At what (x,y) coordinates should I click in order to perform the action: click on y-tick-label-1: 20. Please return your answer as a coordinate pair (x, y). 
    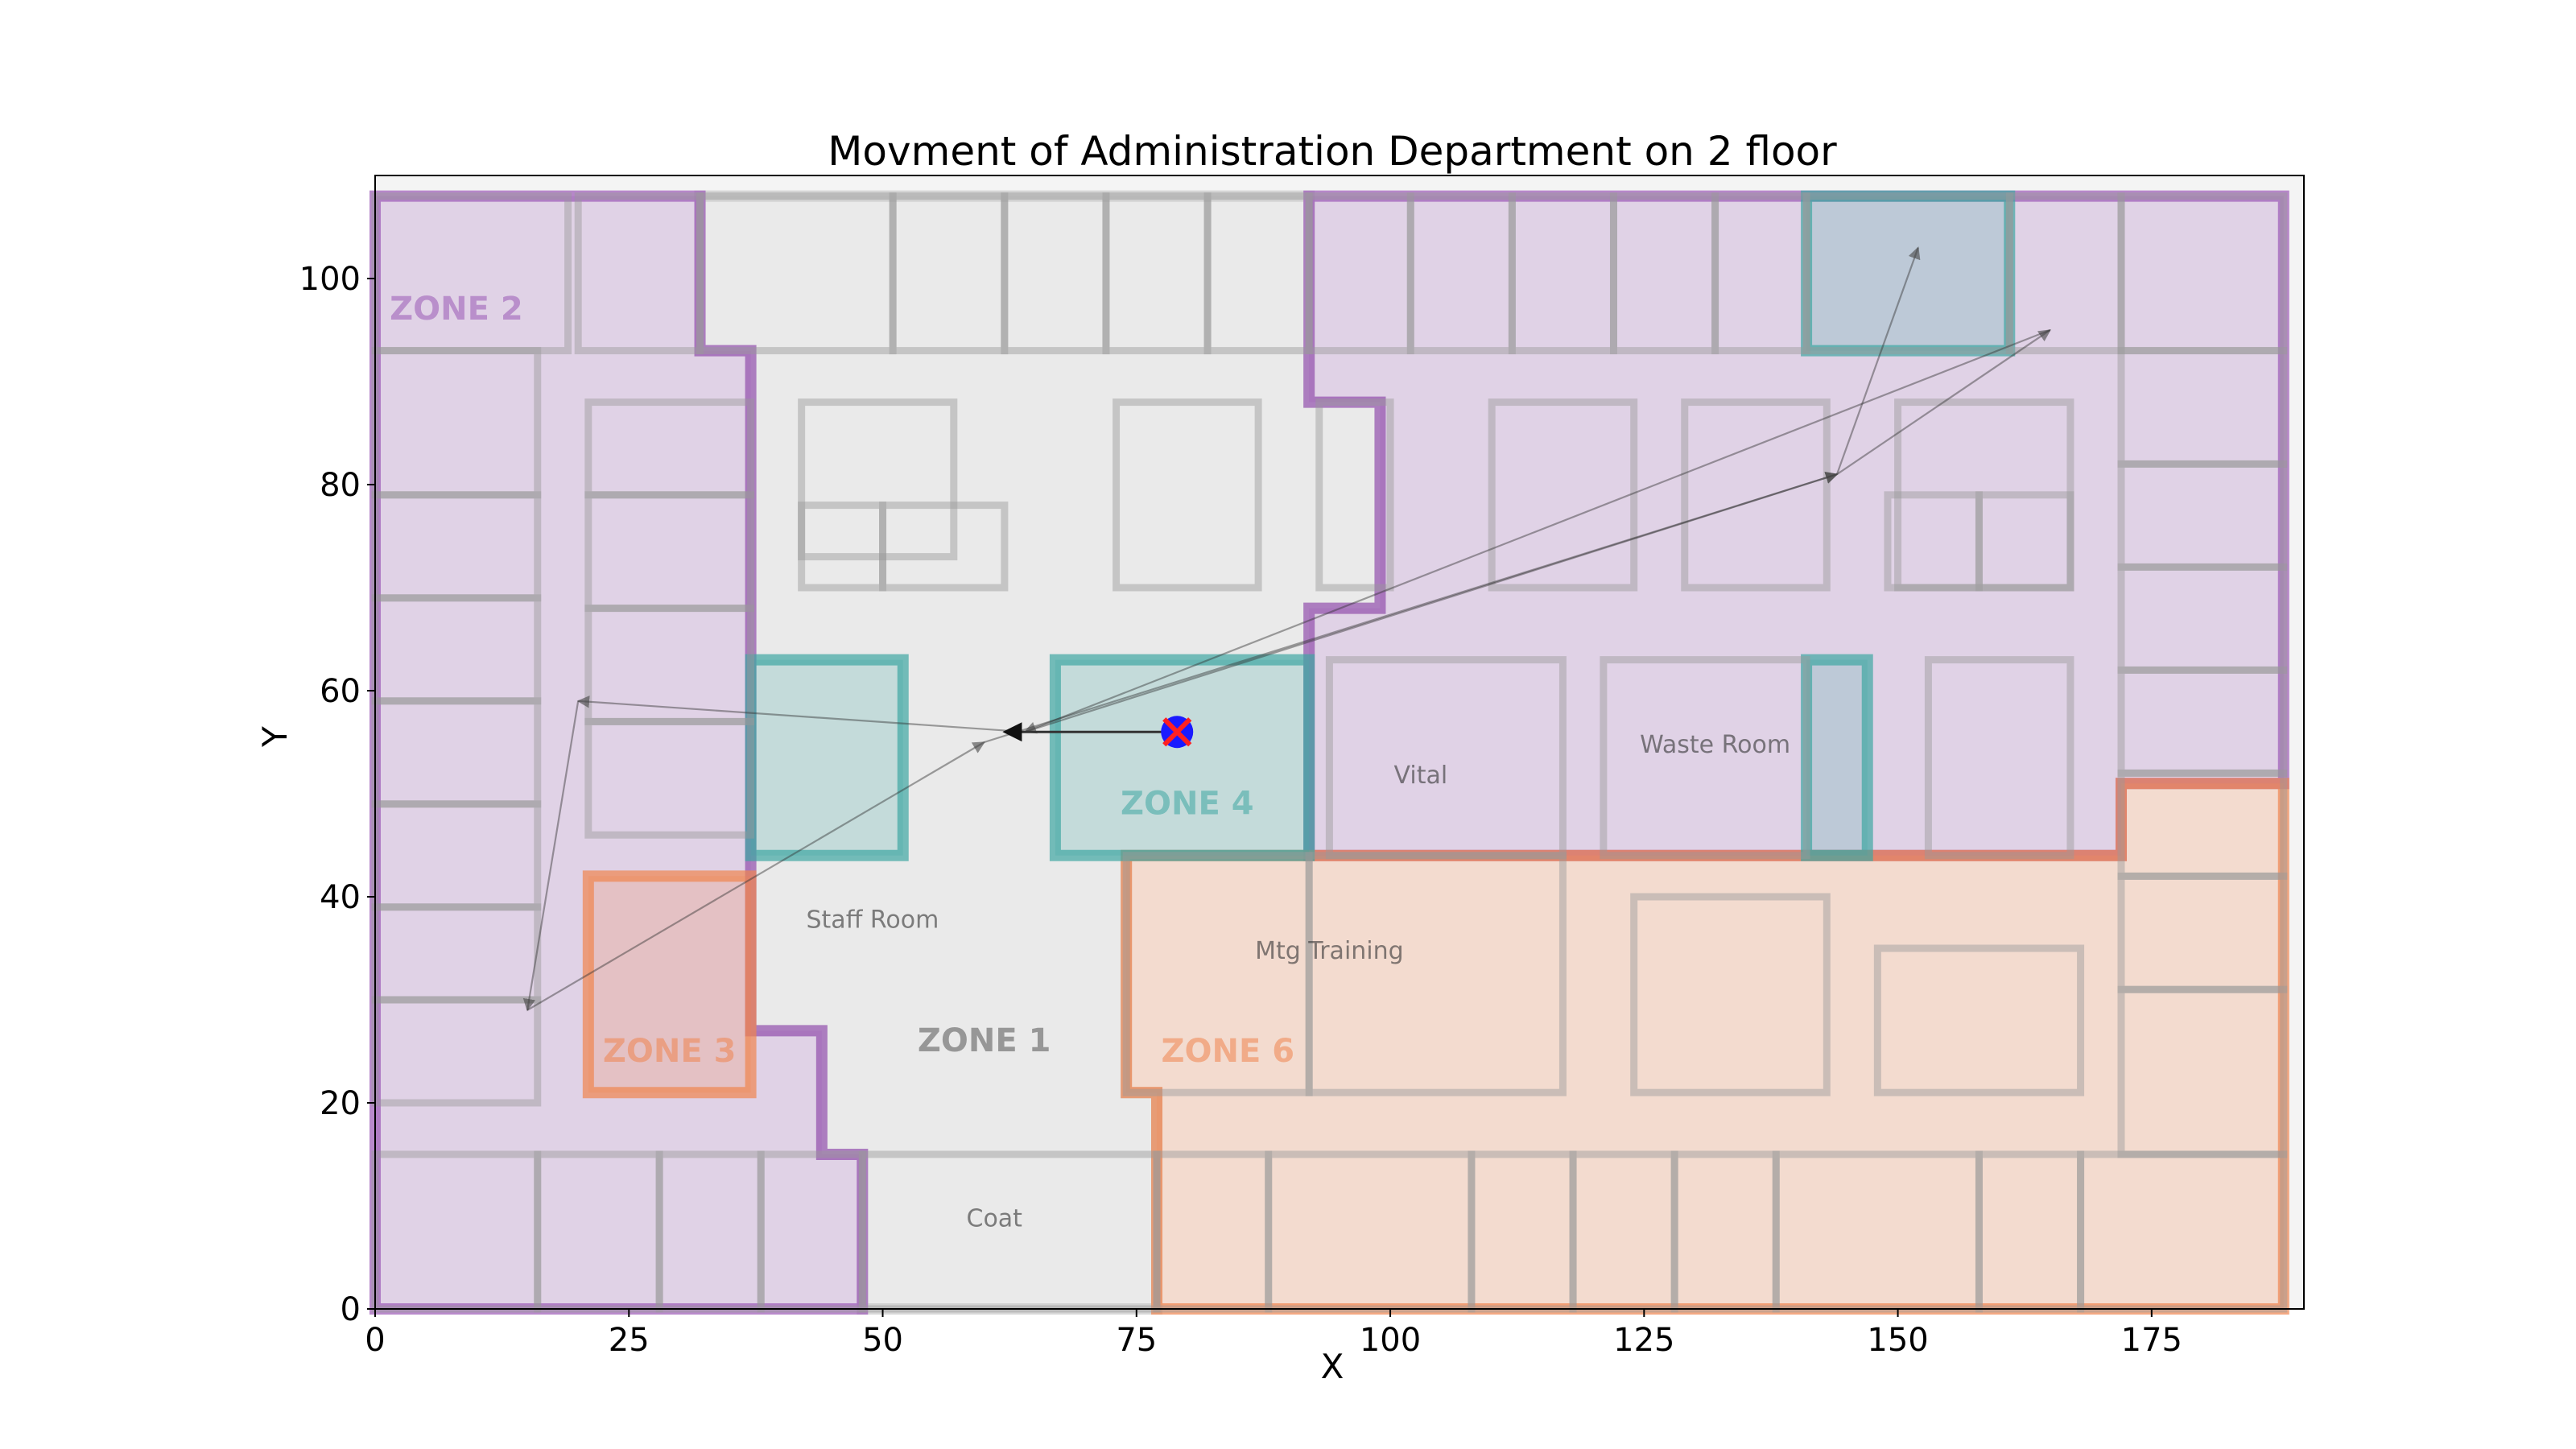
    Looking at the image, I should click on (340, 1103).